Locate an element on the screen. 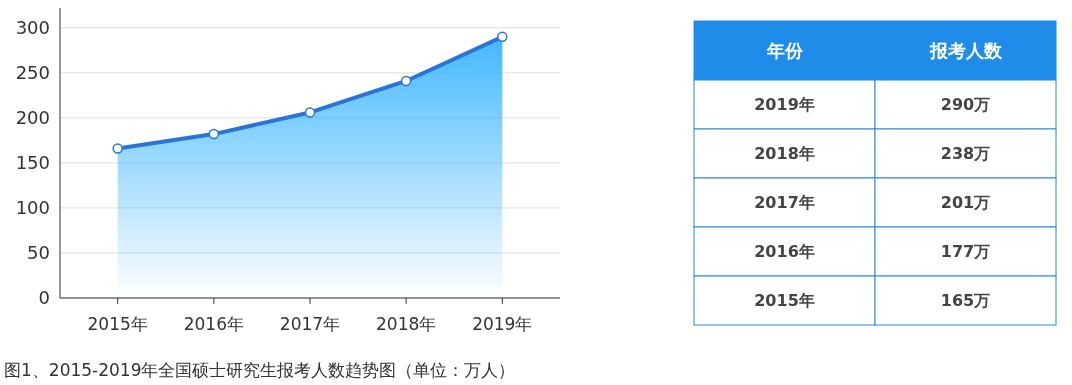  text: 2016年 is located at coordinates (784, 252).